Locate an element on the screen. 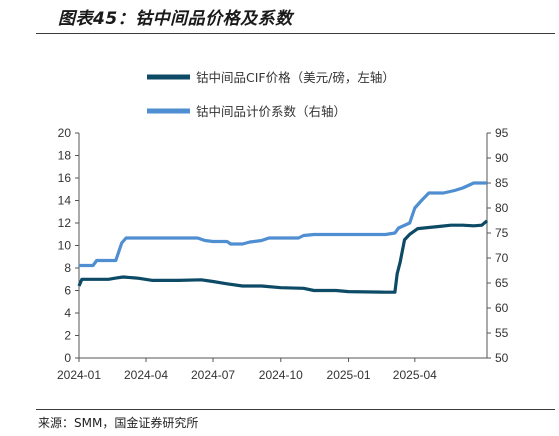  y-left-tick-label: 20 is located at coordinates (65, 133).